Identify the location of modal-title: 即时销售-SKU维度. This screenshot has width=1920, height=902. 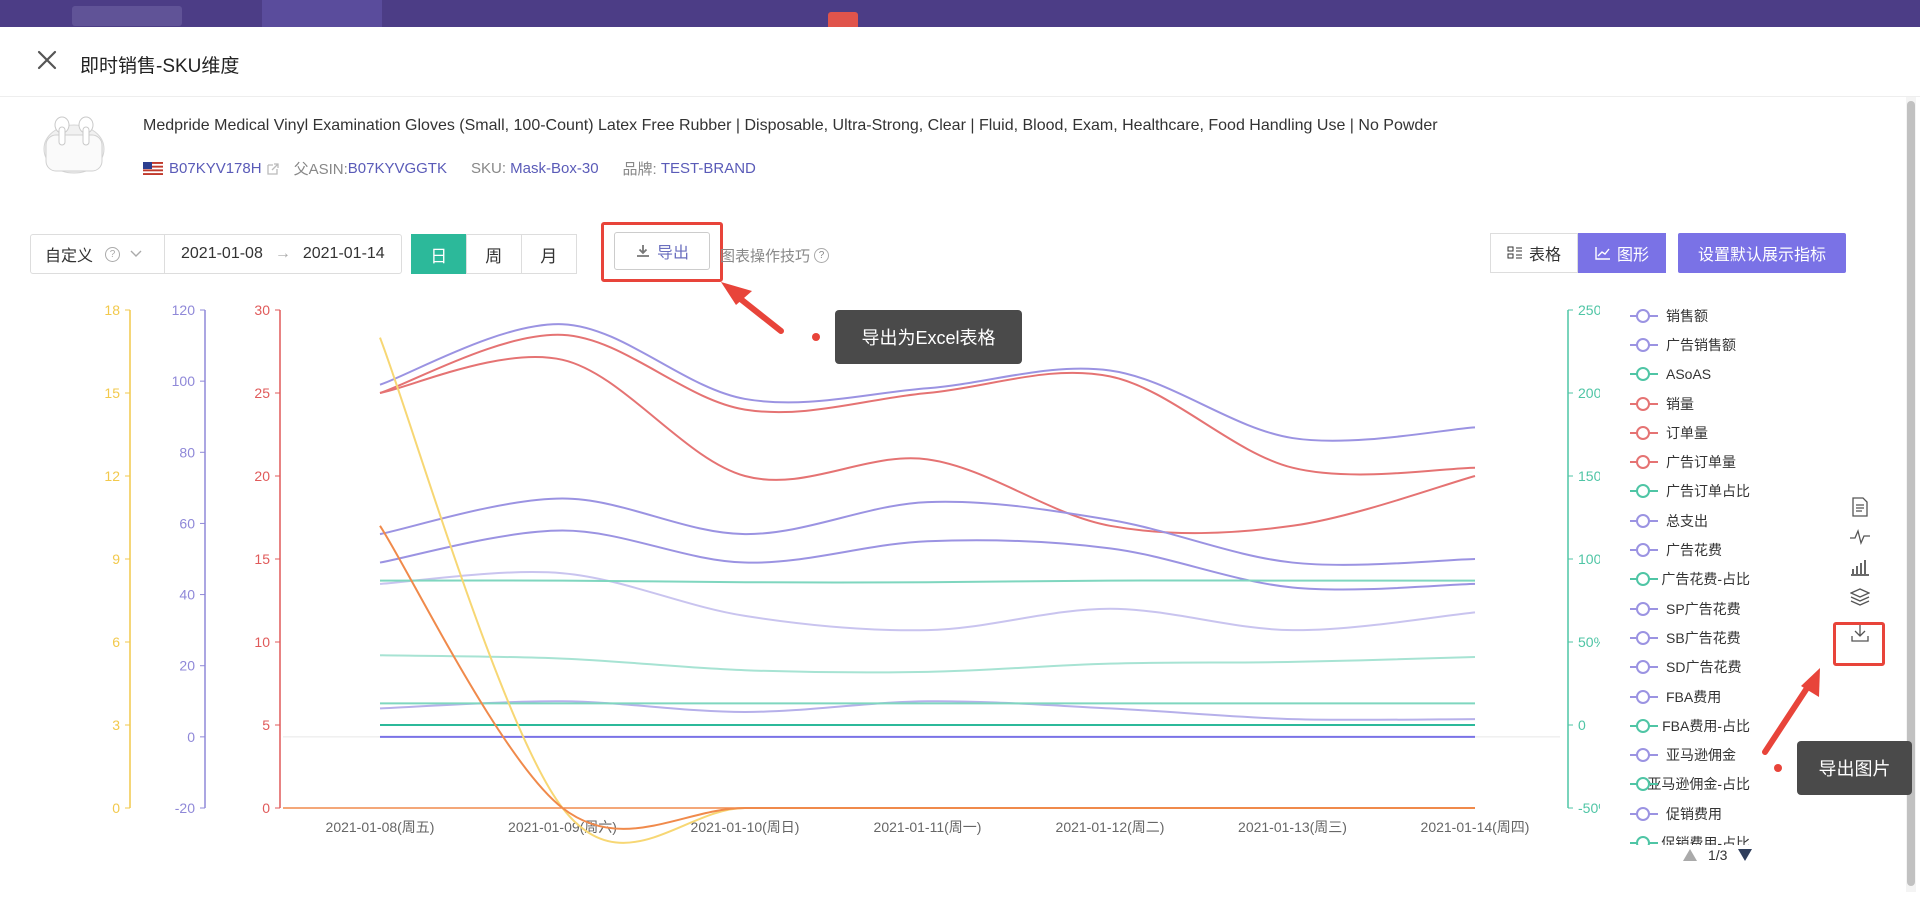
(160, 66).